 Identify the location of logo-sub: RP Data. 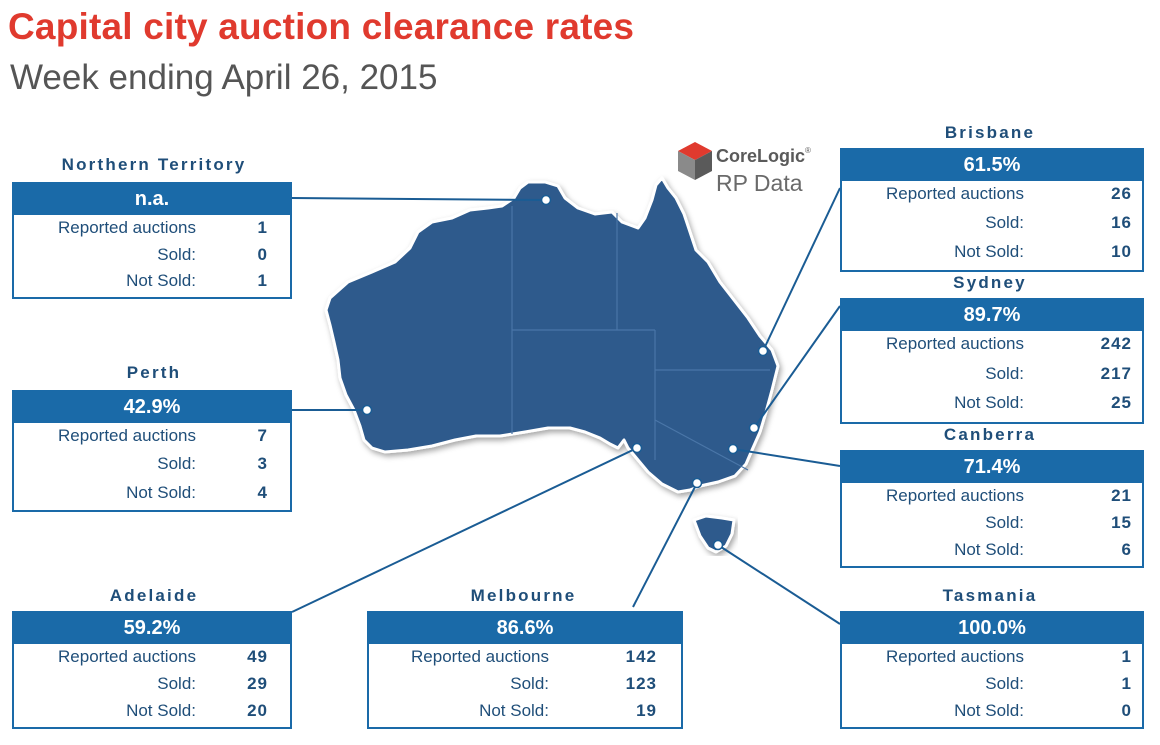
(759, 183).